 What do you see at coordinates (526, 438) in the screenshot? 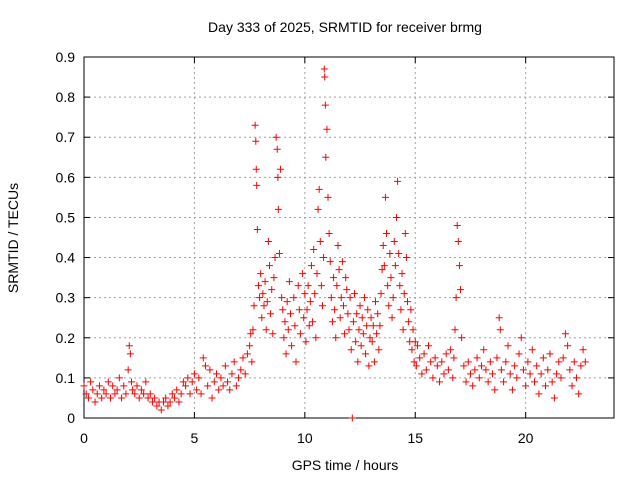
I see `x-tick-label: 20` at bounding box center [526, 438].